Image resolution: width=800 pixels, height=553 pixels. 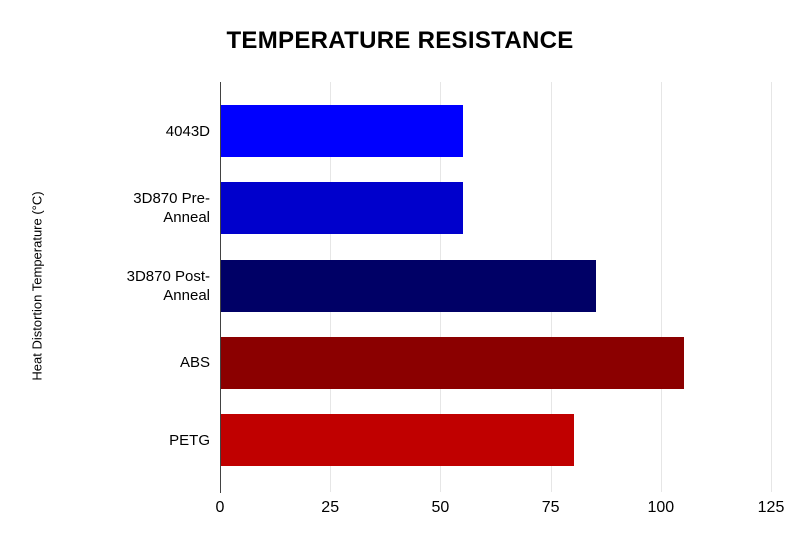 I want to click on x-tick-label: 75, so click(x=550, y=507).